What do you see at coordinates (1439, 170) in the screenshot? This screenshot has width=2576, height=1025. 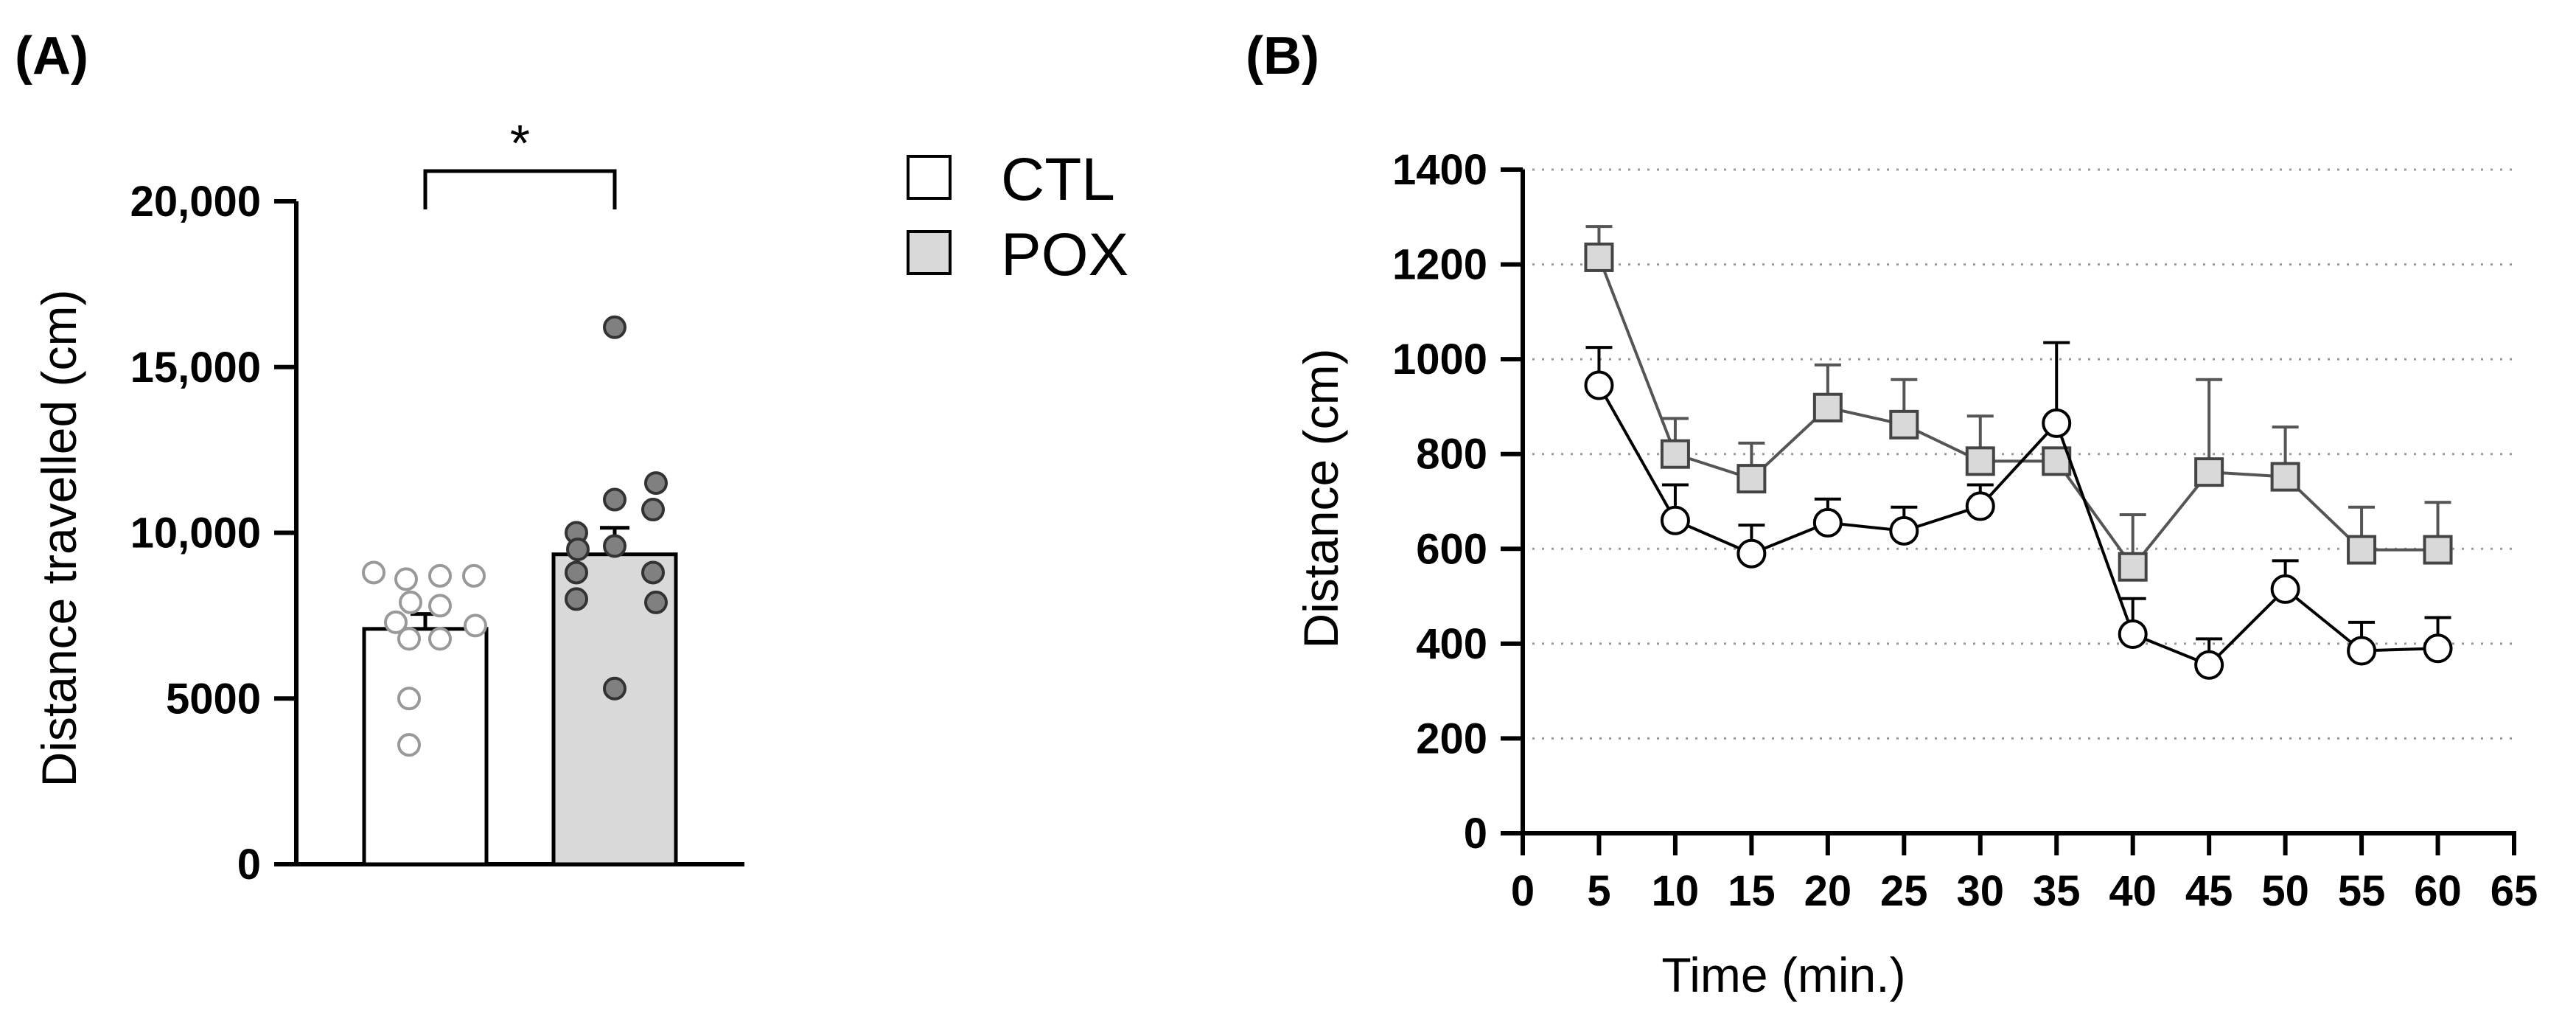 I see `panel-b-y-tick-label: 1400` at bounding box center [1439, 170].